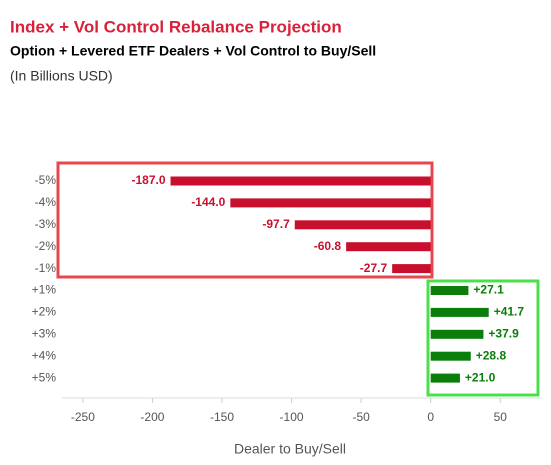 This screenshot has width=551, height=465. What do you see at coordinates (46, 202) in the screenshot?
I see `y-tick-label: -4%` at bounding box center [46, 202].